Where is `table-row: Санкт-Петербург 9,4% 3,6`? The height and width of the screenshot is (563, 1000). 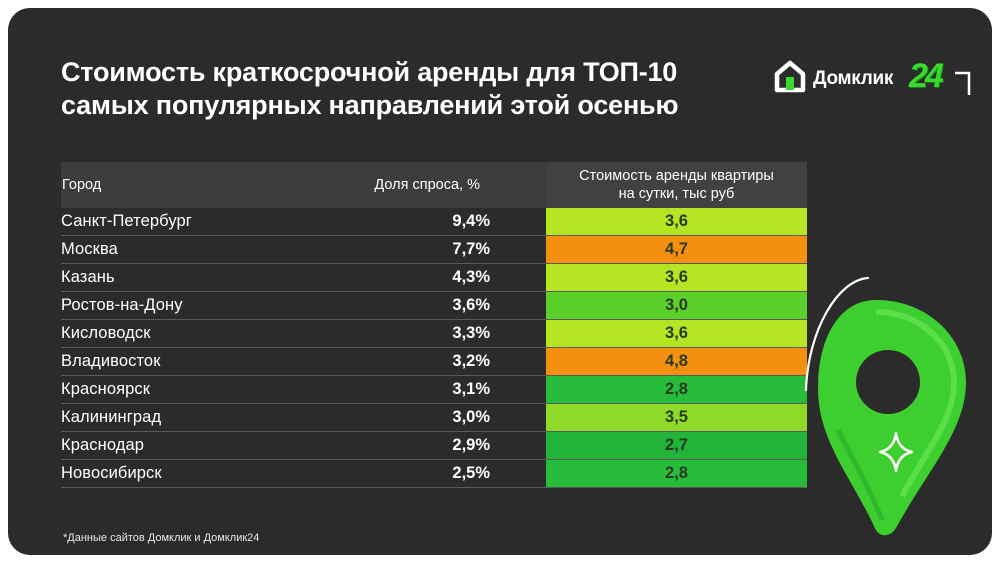 table-row: Санкт-Петербург 9,4% 3,6 is located at coordinates (434, 222).